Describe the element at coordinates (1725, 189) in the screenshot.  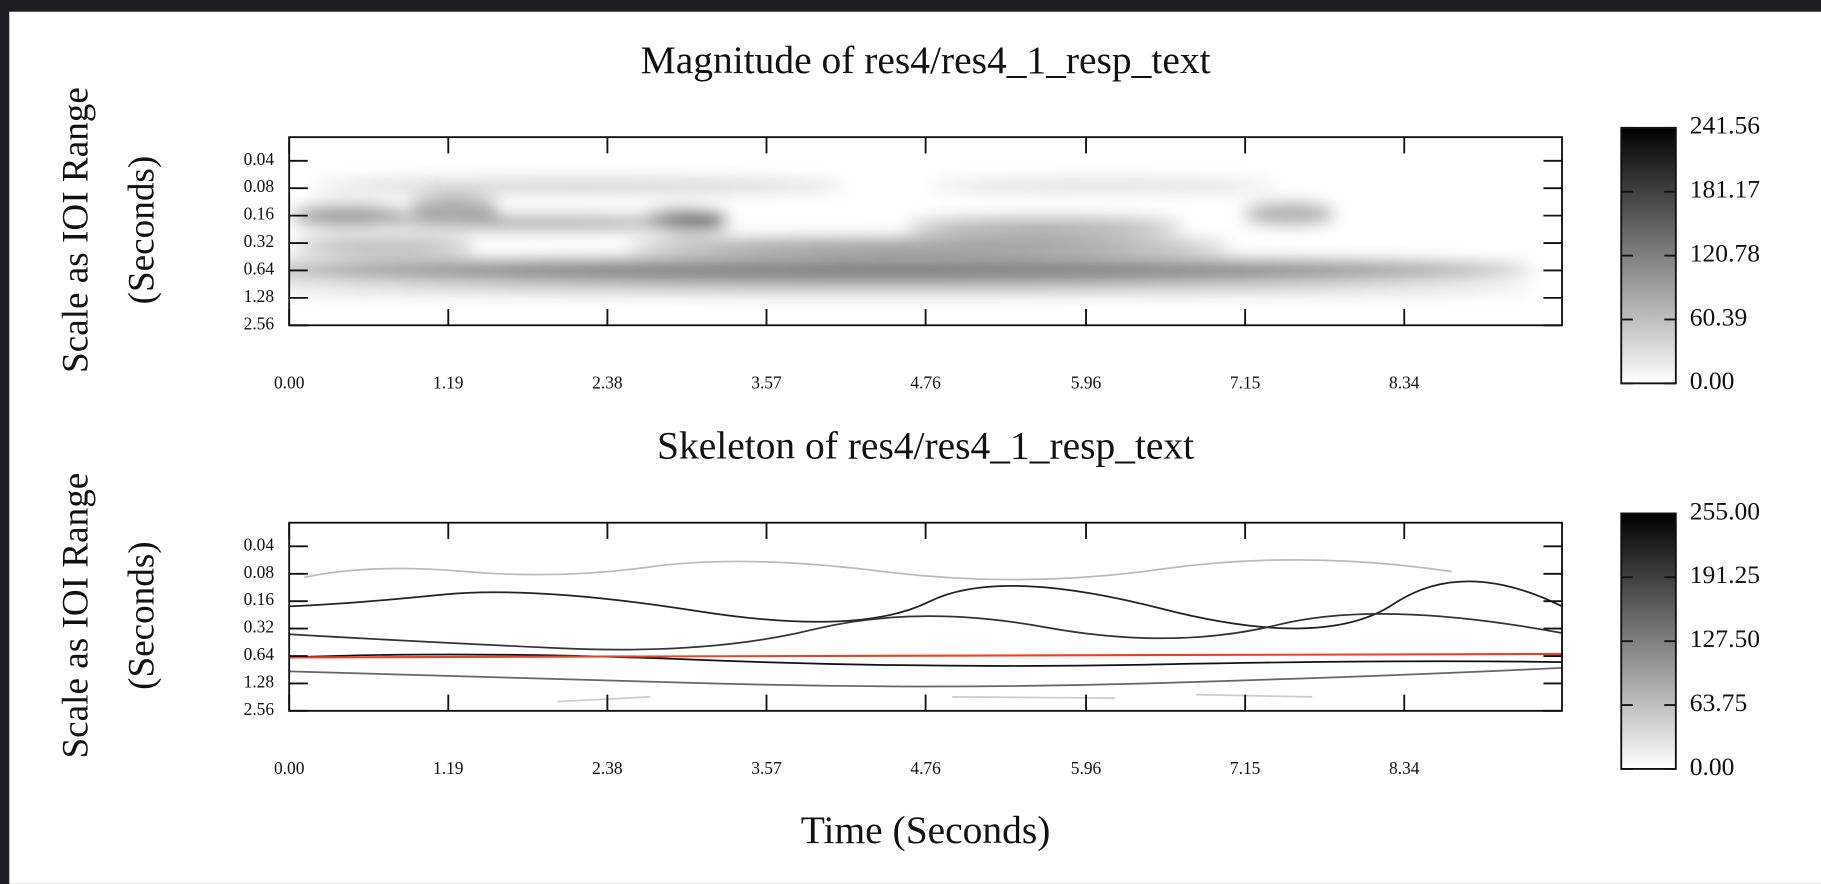
I see `colorbar-tick-label: 181.17` at that location.